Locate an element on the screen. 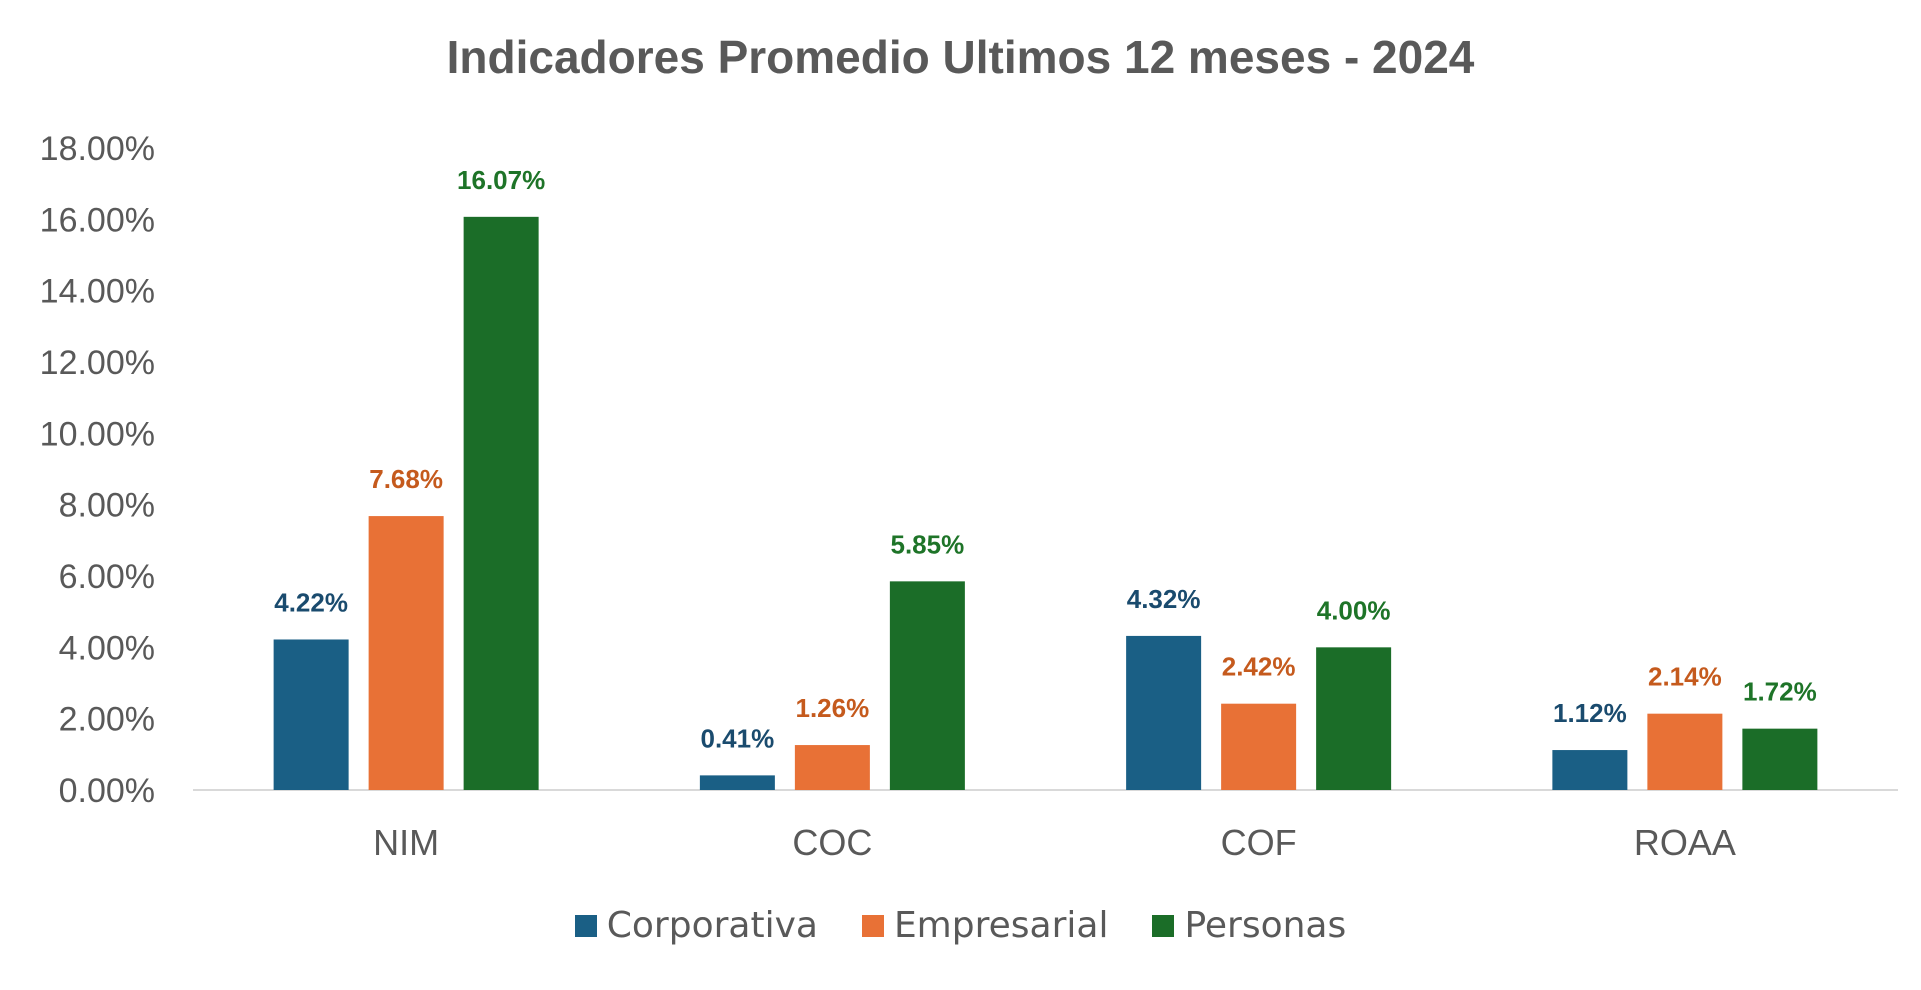 Image resolution: width=1921 pixels, height=990 pixels. data-label: 0.41% is located at coordinates (738, 738).